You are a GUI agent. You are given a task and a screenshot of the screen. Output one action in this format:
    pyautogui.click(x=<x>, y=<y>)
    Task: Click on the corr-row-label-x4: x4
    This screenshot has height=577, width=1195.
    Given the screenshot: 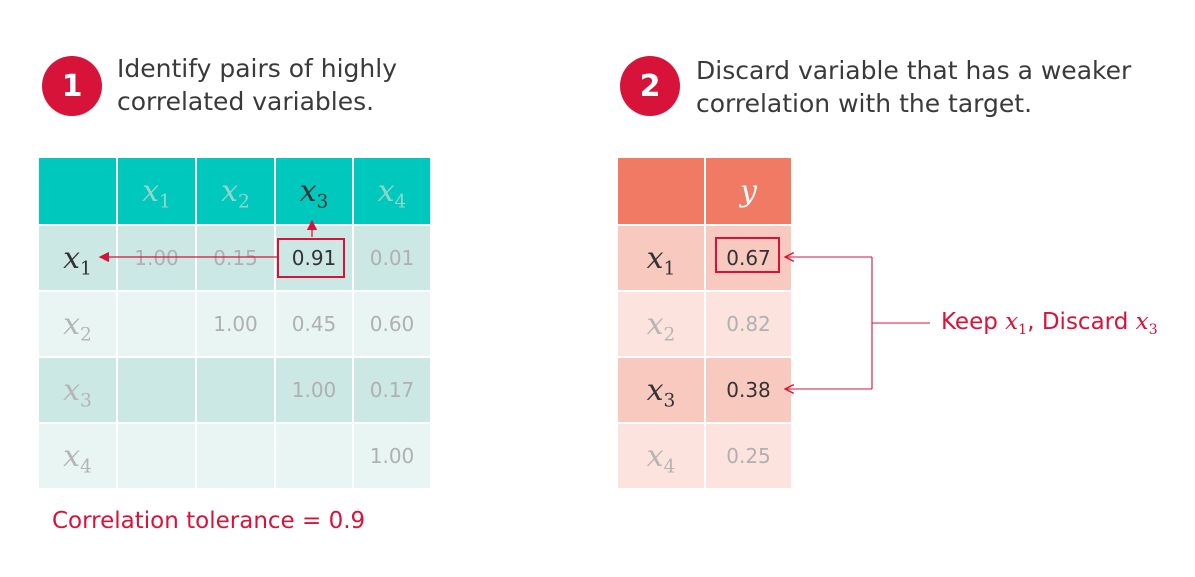 What is the action you would take?
    pyautogui.click(x=77, y=456)
    